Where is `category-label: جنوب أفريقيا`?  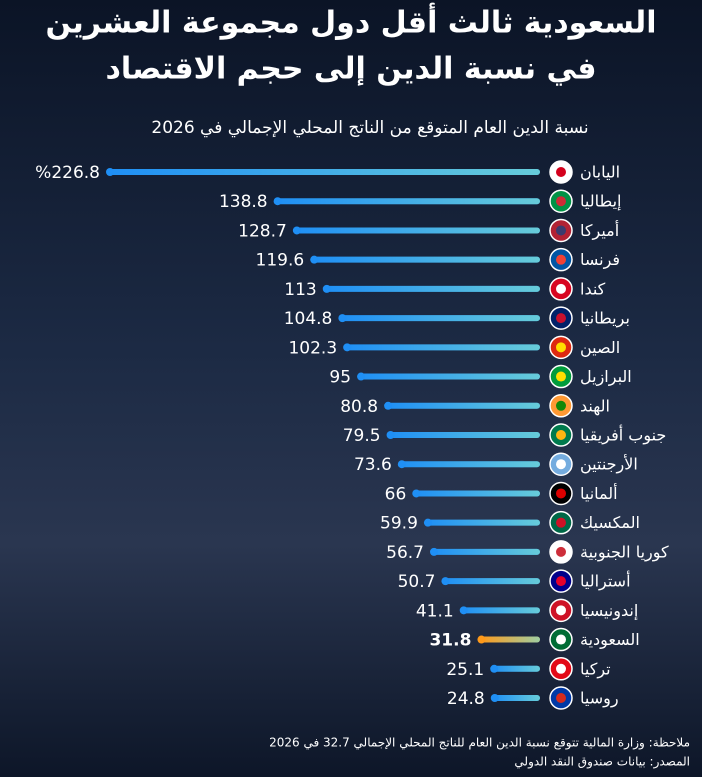
category-label: جنوب أفريقيا is located at coordinates (623, 435).